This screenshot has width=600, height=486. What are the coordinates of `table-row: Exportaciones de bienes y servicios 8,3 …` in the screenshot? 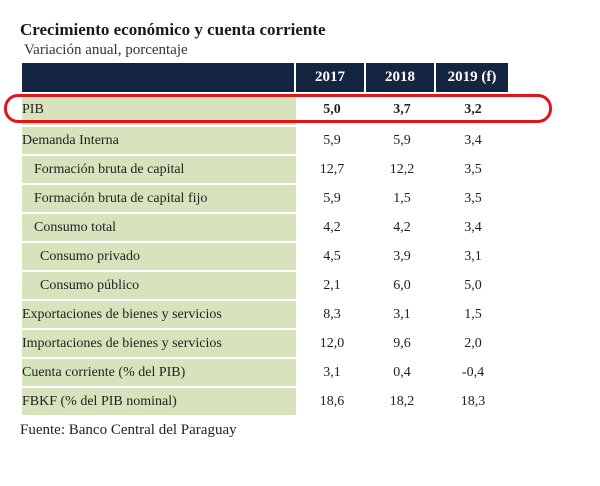 It's located at (265, 313).